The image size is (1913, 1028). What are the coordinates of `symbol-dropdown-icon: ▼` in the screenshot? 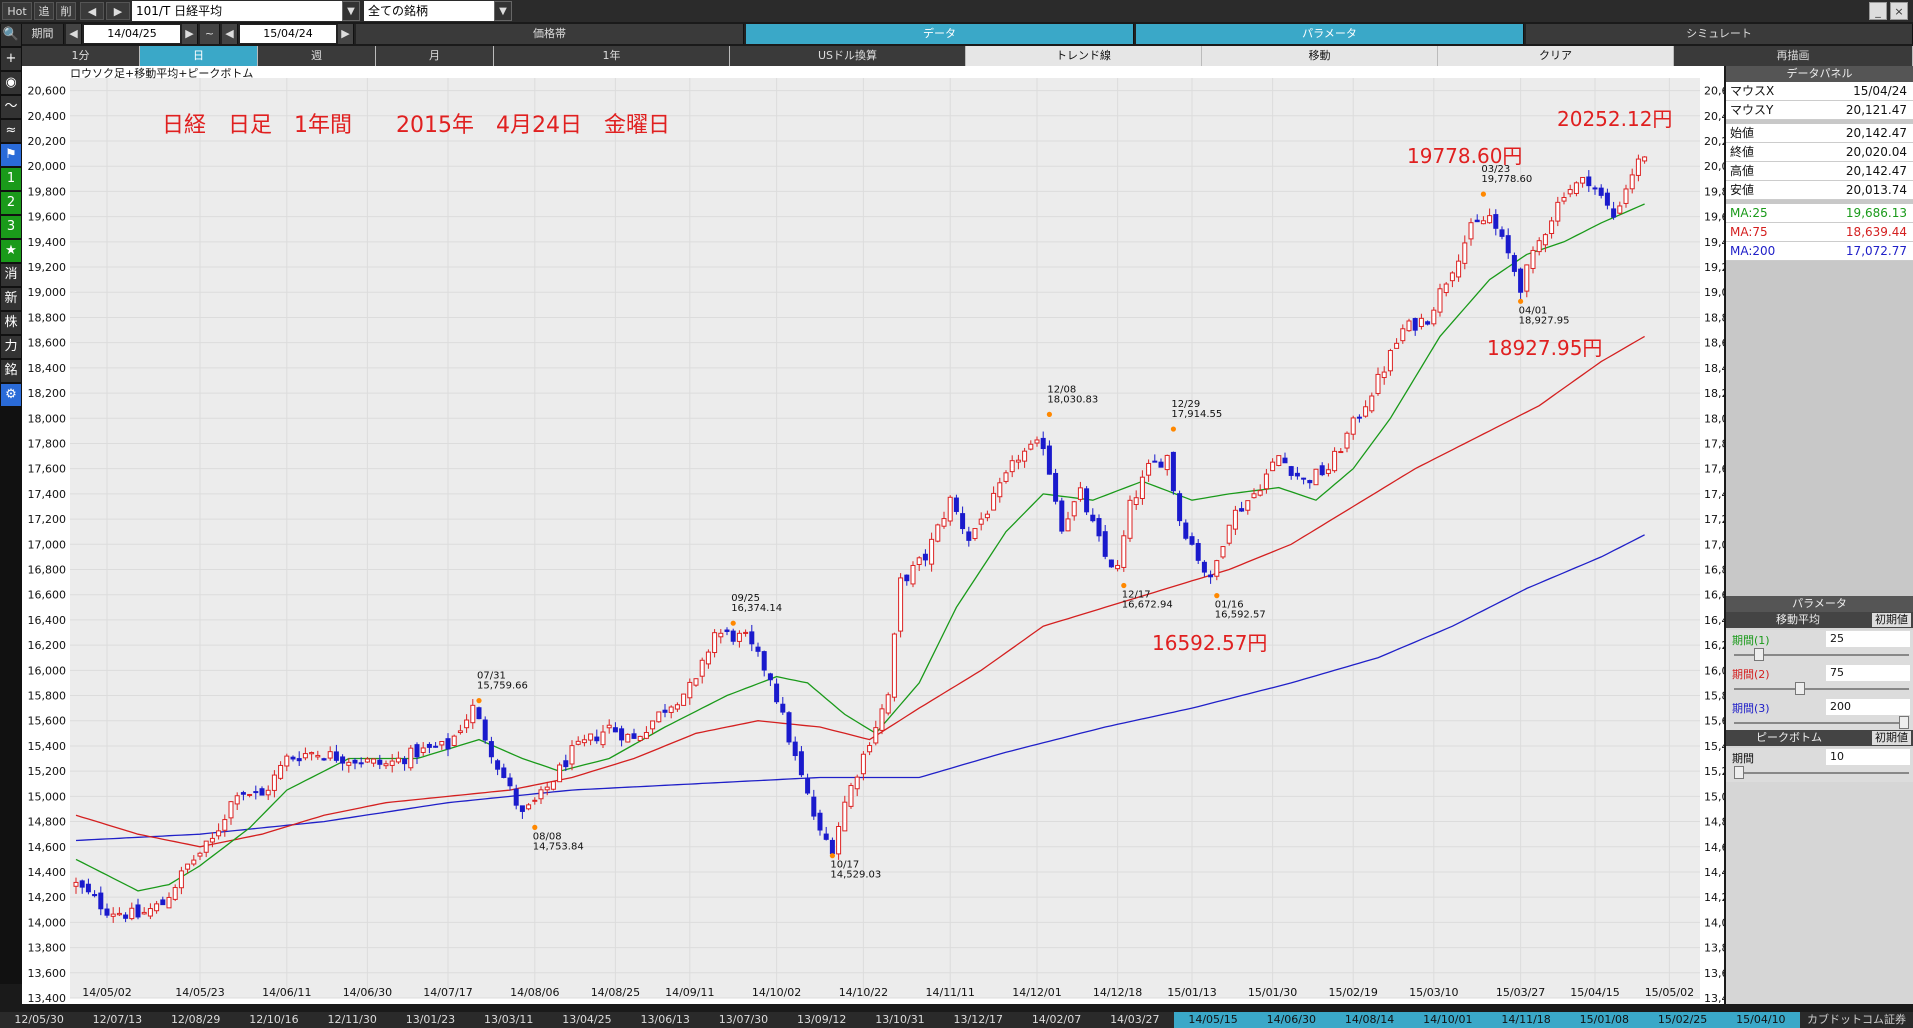 It's located at (351, 11).